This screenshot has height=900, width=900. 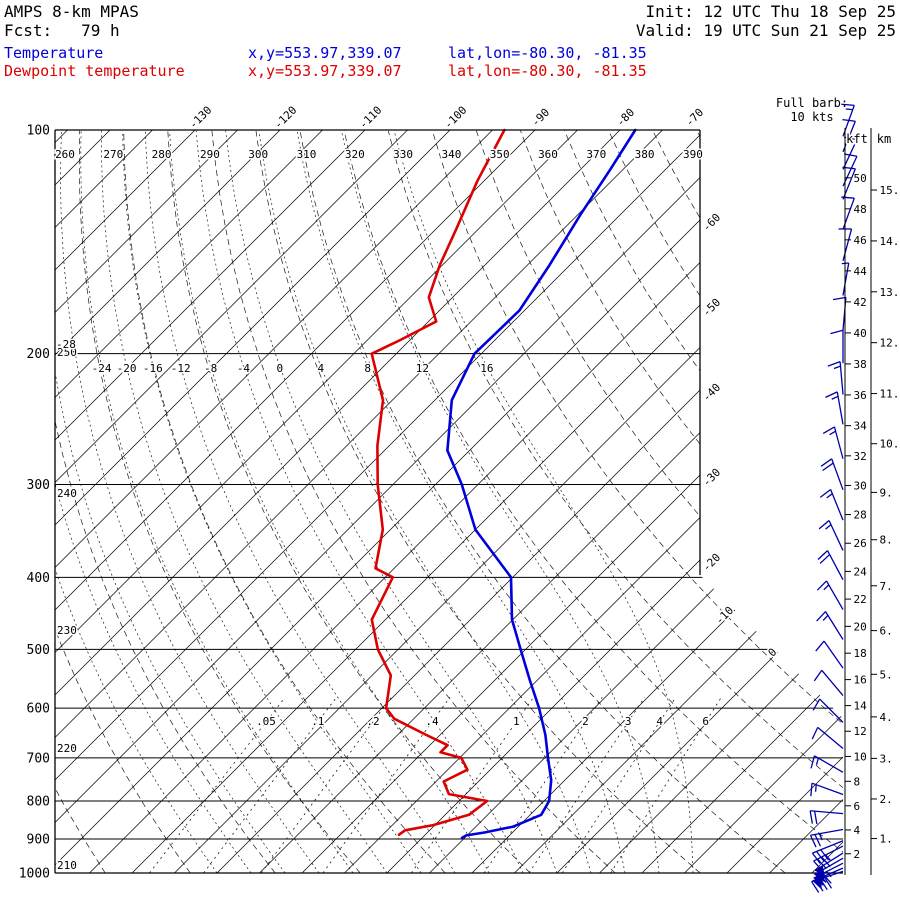 I want to click on barb-legend: Full barb: 10 kts, so click(x=812, y=110).